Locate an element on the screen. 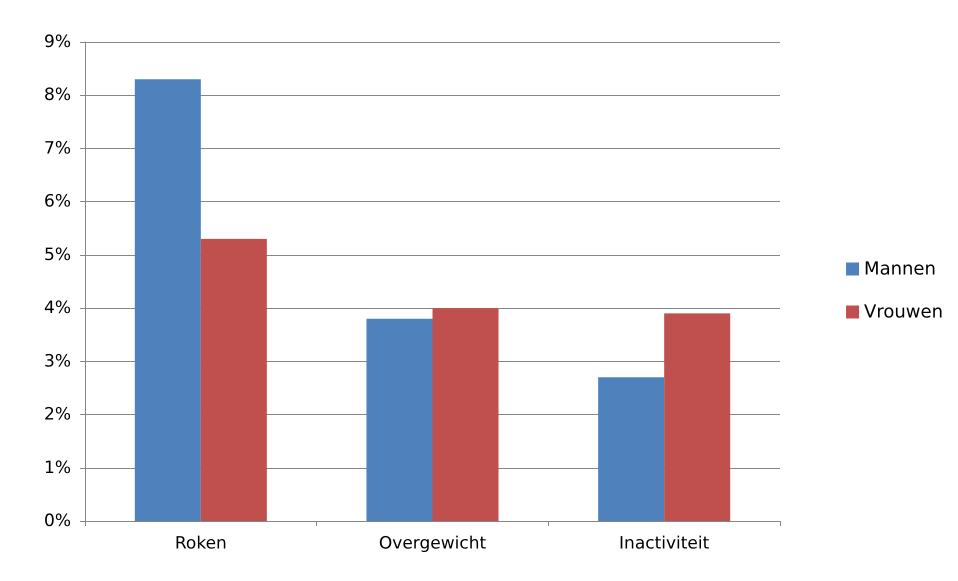  y-tick-label: 3% is located at coordinates (57, 361).